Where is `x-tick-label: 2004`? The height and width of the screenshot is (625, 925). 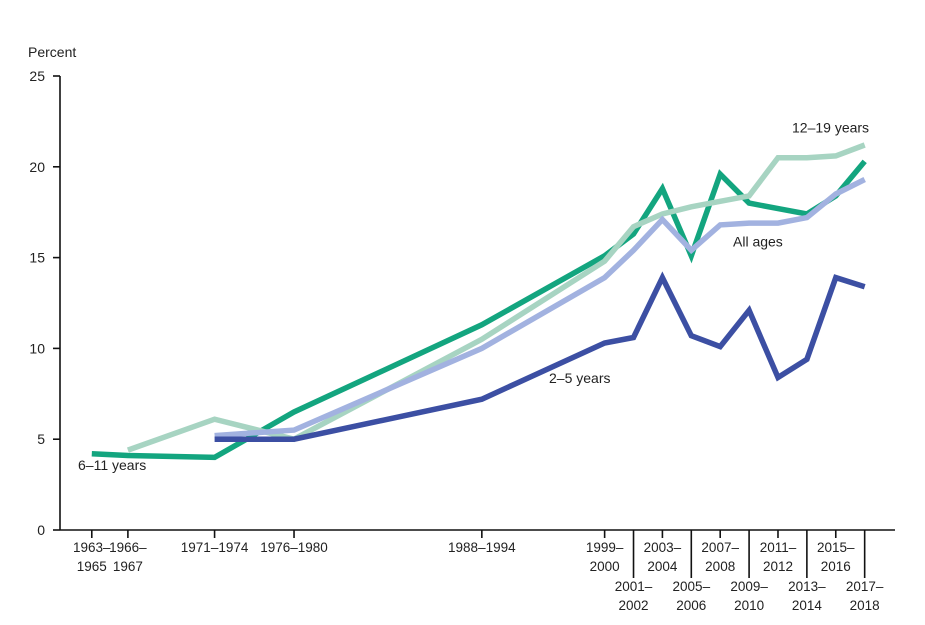
x-tick-label: 2004 is located at coordinates (662, 566).